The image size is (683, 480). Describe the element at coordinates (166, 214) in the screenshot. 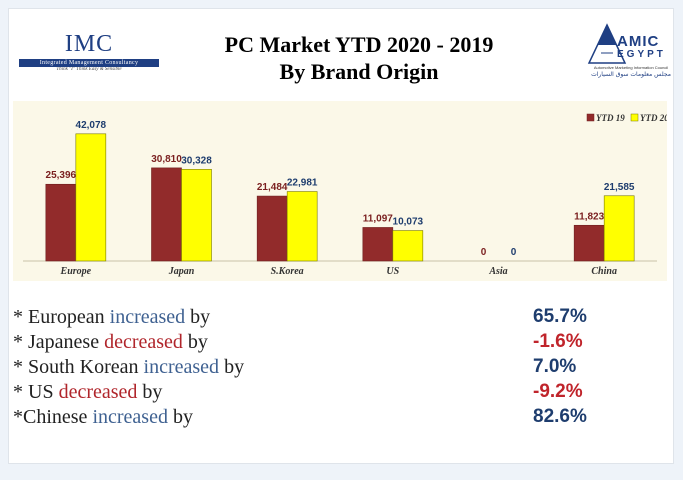

I see `bar-ytd19-japan` at that location.